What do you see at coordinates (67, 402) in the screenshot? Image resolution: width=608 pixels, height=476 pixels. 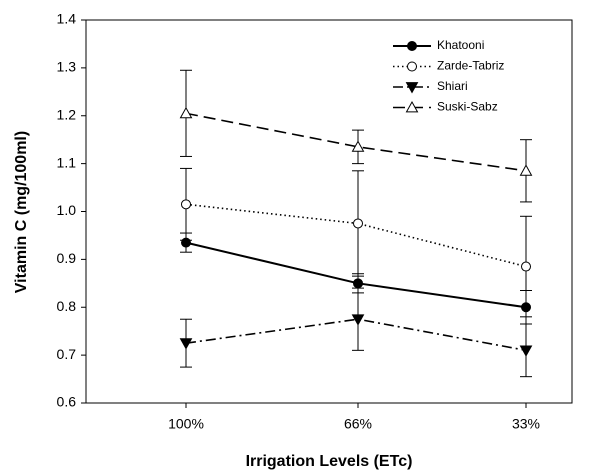 I see `y-tick-label: 0.6` at bounding box center [67, 402].